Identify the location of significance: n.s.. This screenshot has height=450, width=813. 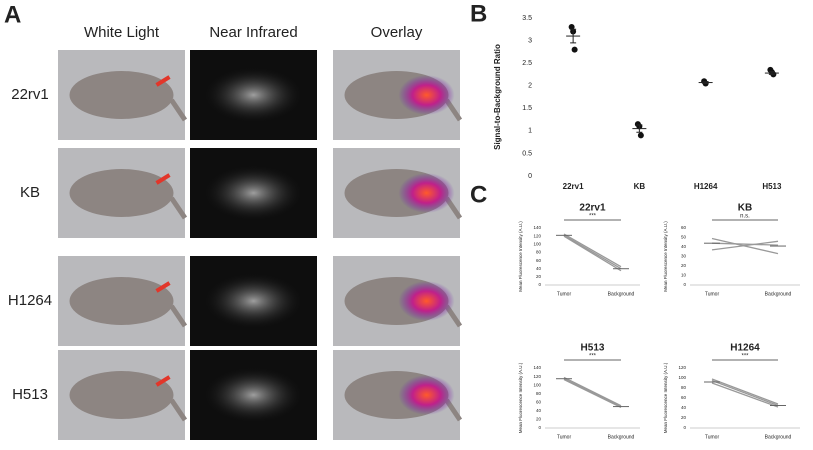
(745, 217).